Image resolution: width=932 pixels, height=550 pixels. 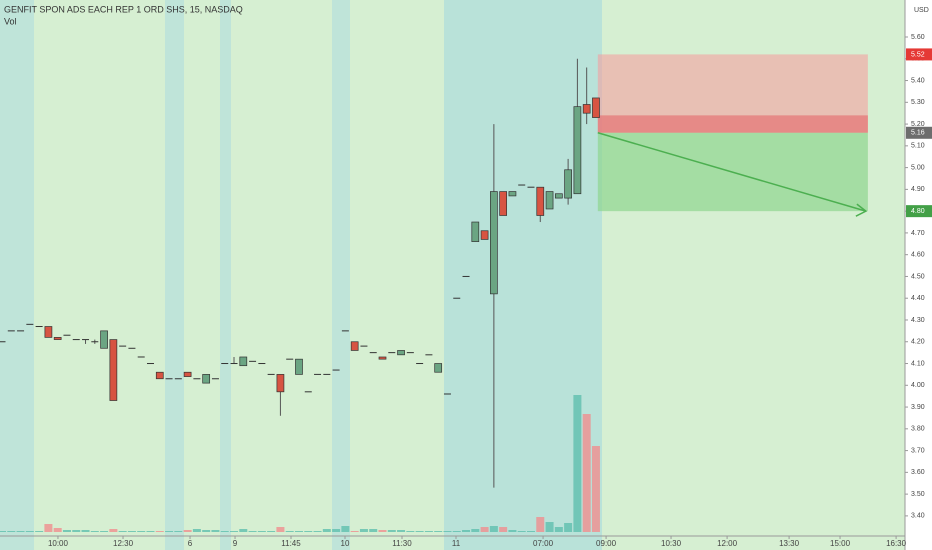 What do you see at coordinates (918, 211) in the screenshot?
I see `price-badge-label: 4.80` at bounding box center [918, 211].